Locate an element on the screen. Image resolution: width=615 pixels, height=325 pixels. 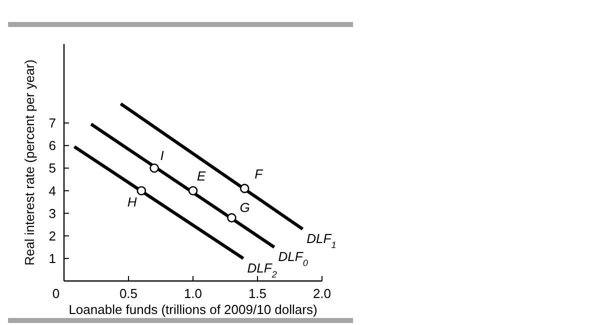
series-label: DLF$_{1}$ is located at coordinates (321, 240).